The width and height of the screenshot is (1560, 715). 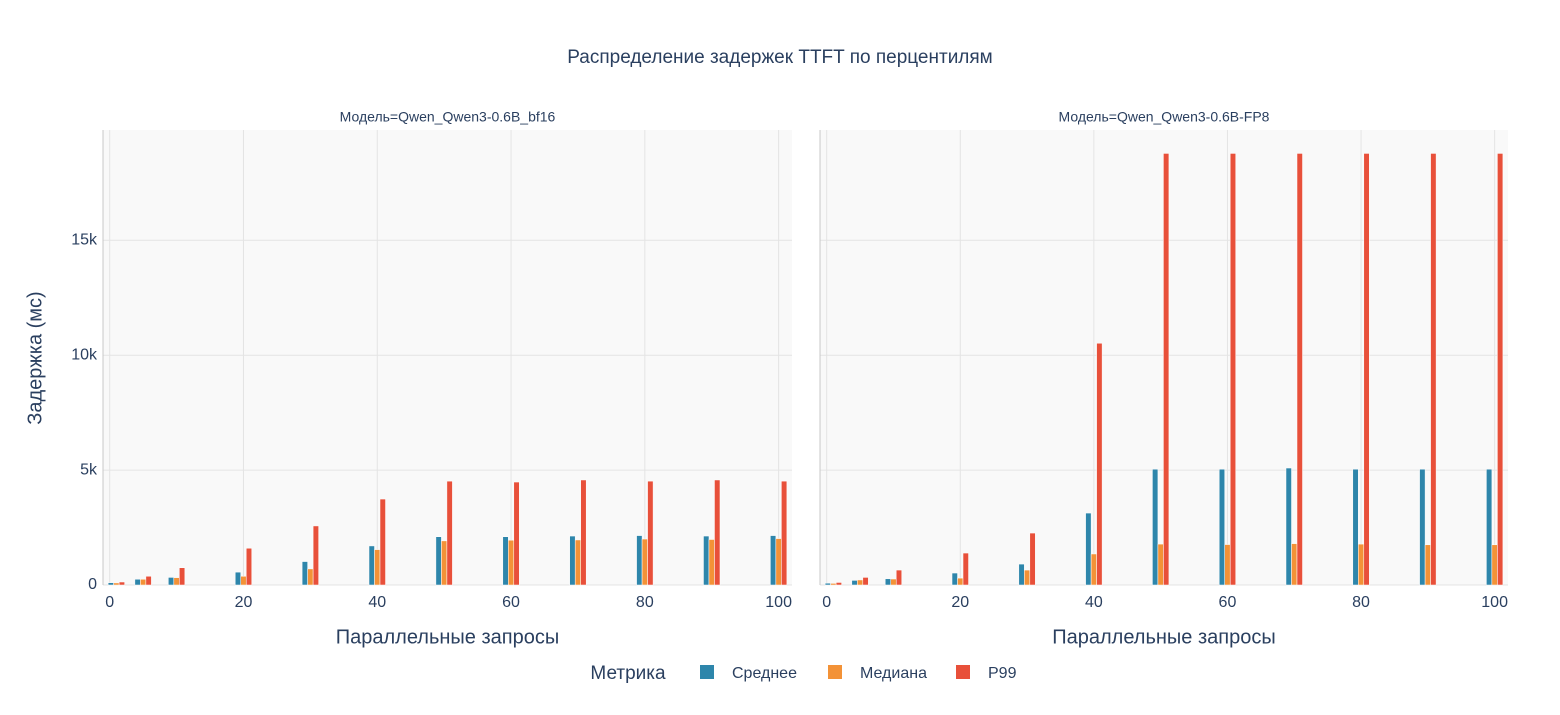 What do you see at coordinates (89, 469) in the screenshot?
I see `y-tick-label: 5k` at bounding box center [89, 469].